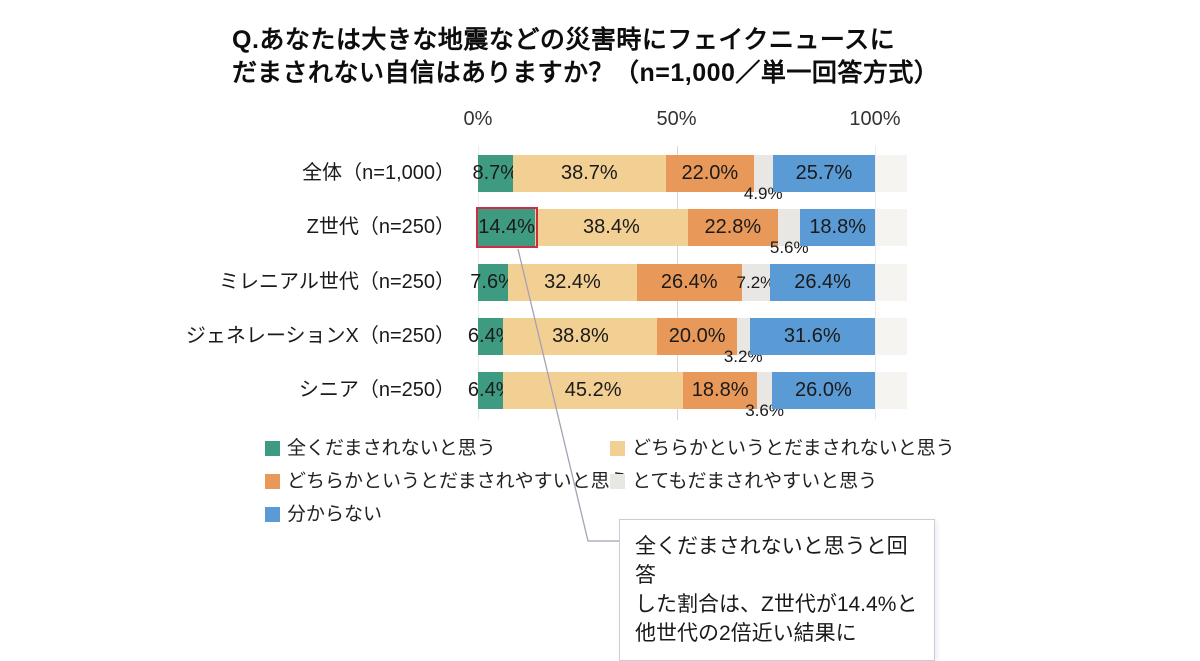 The image size is (1200, 661). I want to click on legend-item: 分からない, so click(323, 515).